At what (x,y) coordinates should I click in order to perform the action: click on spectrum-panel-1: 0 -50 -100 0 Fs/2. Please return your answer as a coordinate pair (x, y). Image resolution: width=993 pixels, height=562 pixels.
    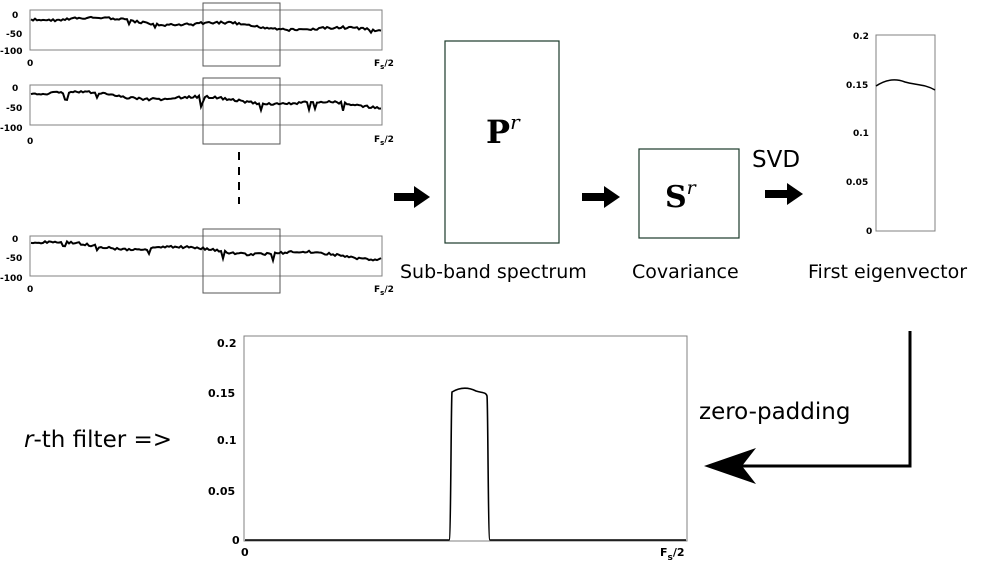
    Looking at the image, I should click on (197, 36).